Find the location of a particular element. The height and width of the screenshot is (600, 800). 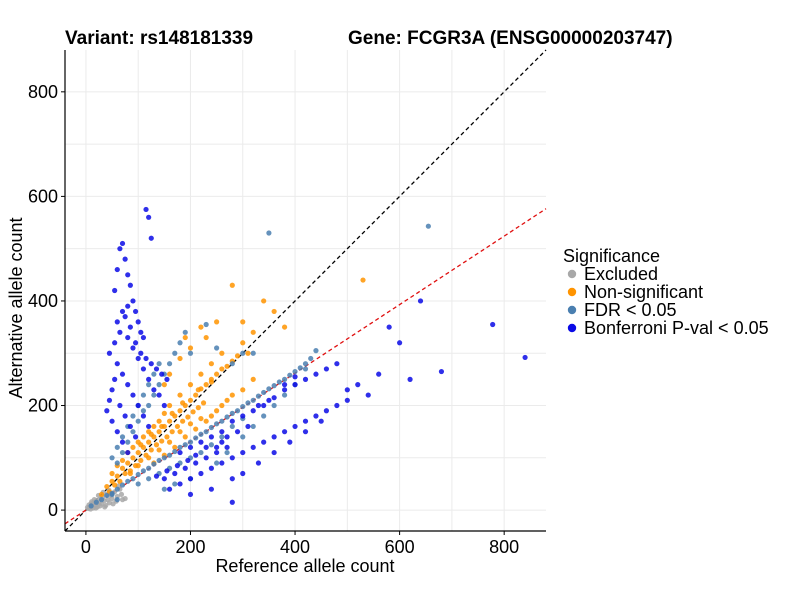

legend-label: Bonferroni P-val < 0.05 is located at coordinates (676, 328).